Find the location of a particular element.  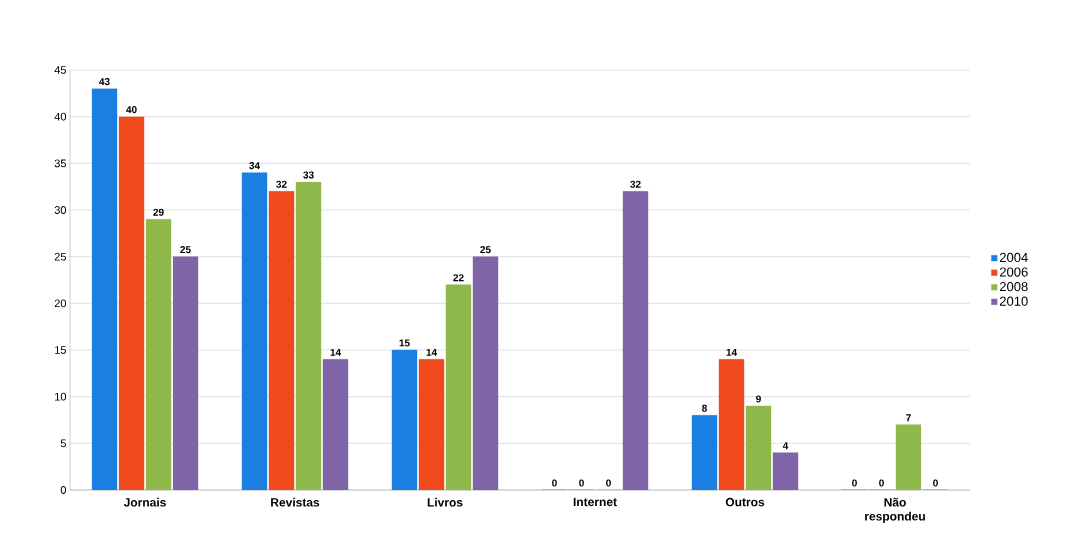

data-label: 22 is located at coordinates (458, 278).